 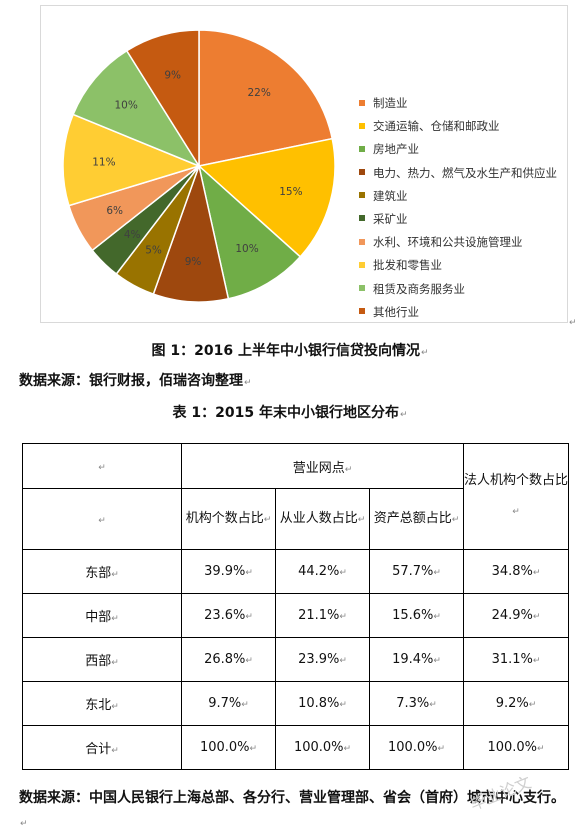 What do you see at coordinates (102, 615) in the screenshot?
I see `region-cell: 中部↵` at bounding box center [102, 615].